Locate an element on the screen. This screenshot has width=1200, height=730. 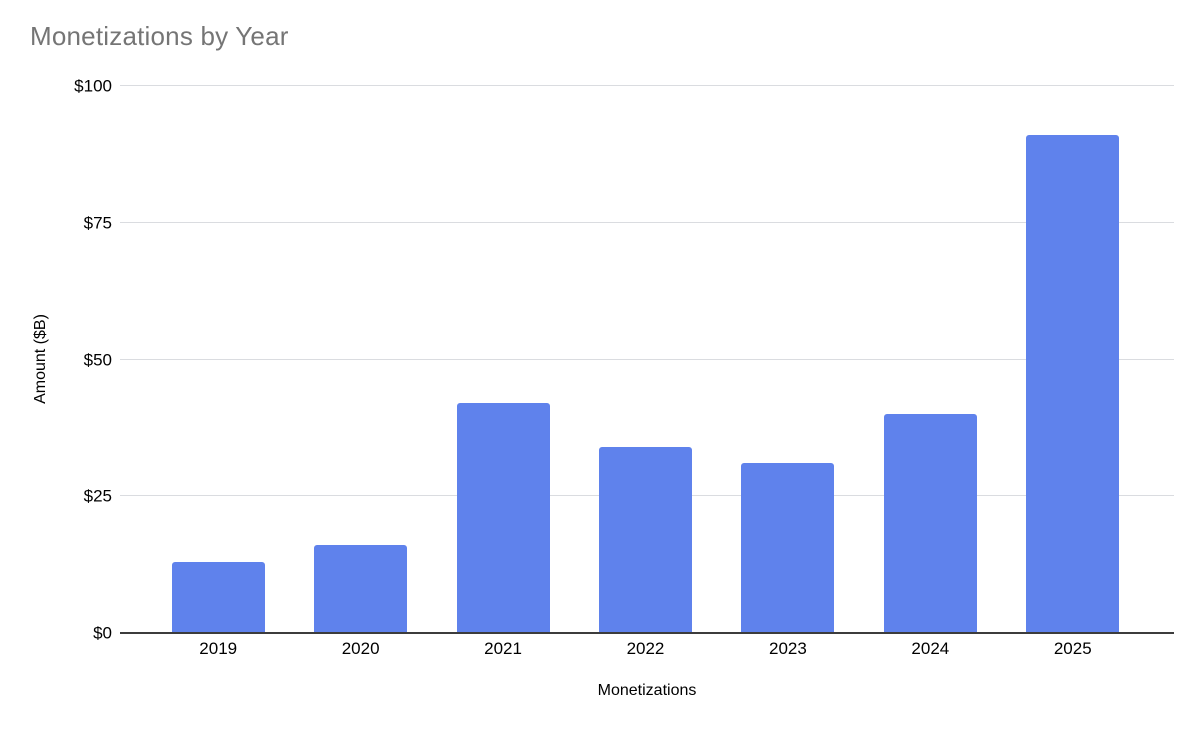
x-tick-label: 2022 is located at coordinates (645, 648).